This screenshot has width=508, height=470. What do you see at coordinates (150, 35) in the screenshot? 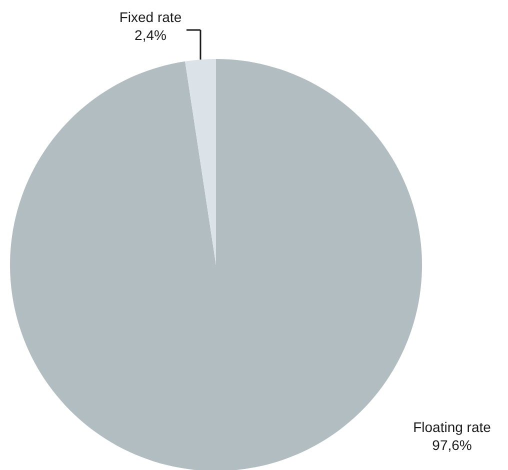
I see `data-label: 2,4%` at bounding box center [150, 35].